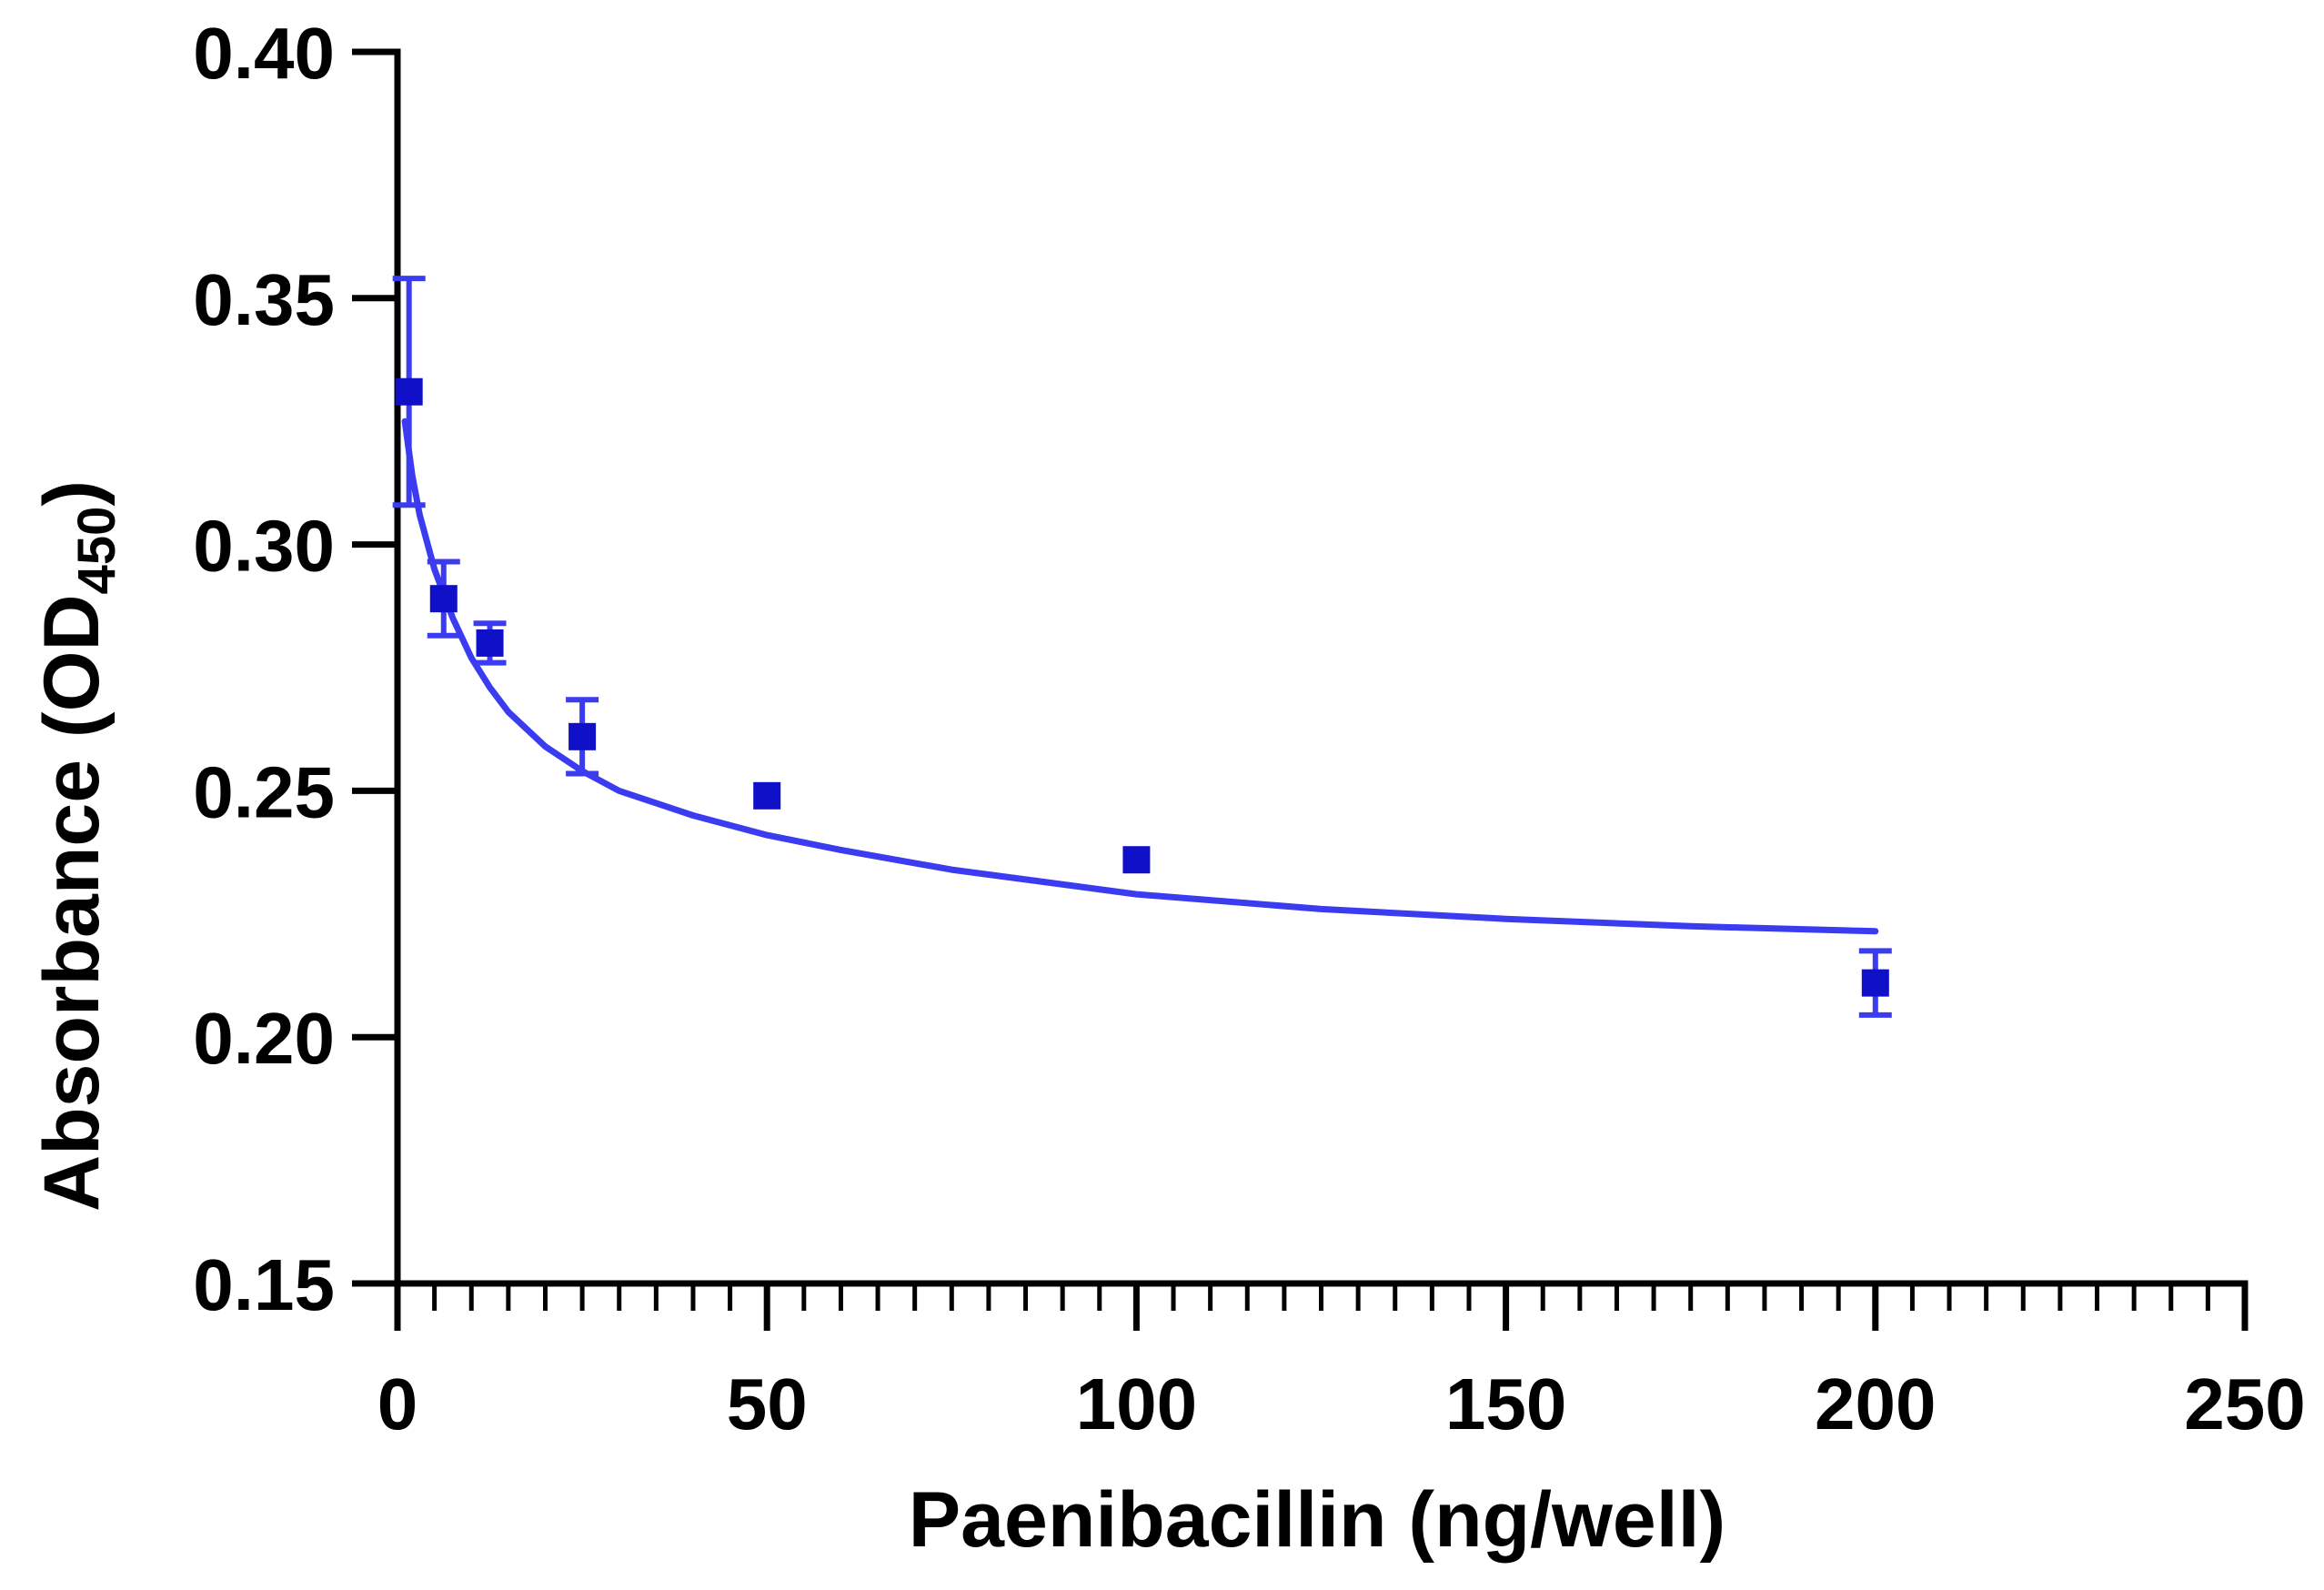 The height and width of the screenshot is (1590, 2324). I want to click on y-tick-label: 0.40, so click(264, 53).